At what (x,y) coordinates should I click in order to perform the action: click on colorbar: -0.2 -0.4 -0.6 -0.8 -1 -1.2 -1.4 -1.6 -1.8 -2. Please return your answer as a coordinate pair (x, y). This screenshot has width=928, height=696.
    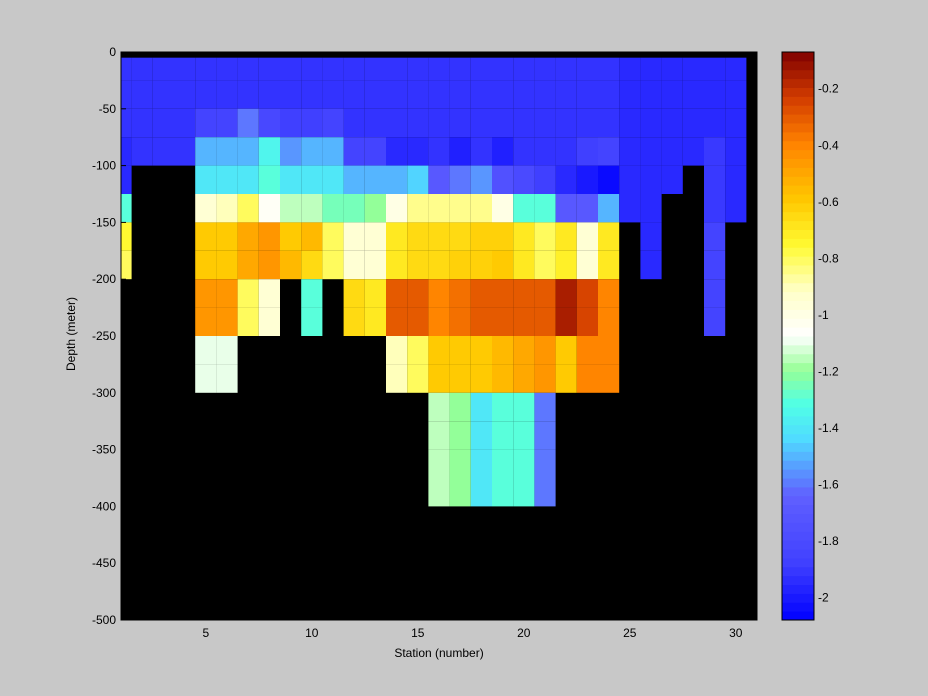
    Looking at the image, I should click on (810, 336).